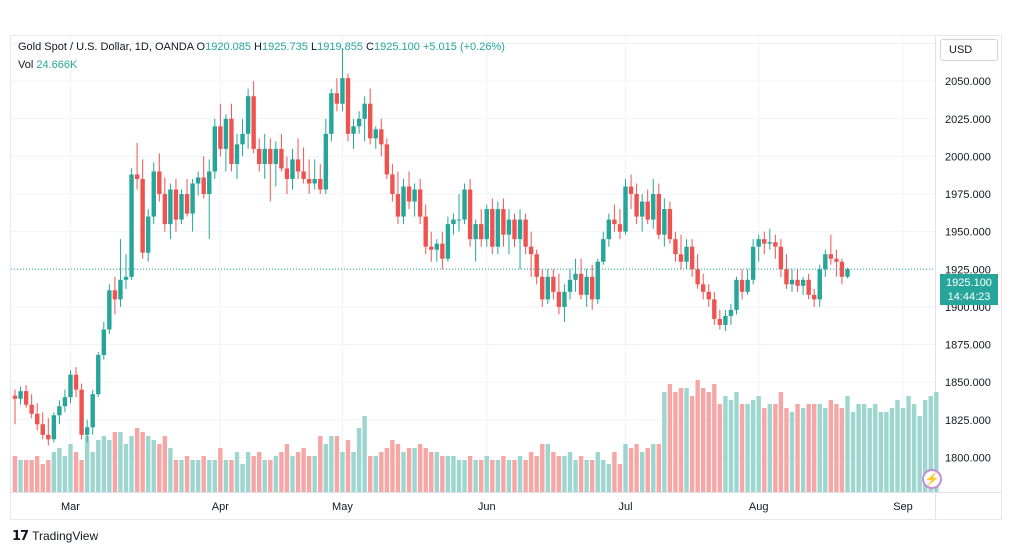 This screenshot has height=555, width=1012. I want to click on high-label: H, so click(258, 47).